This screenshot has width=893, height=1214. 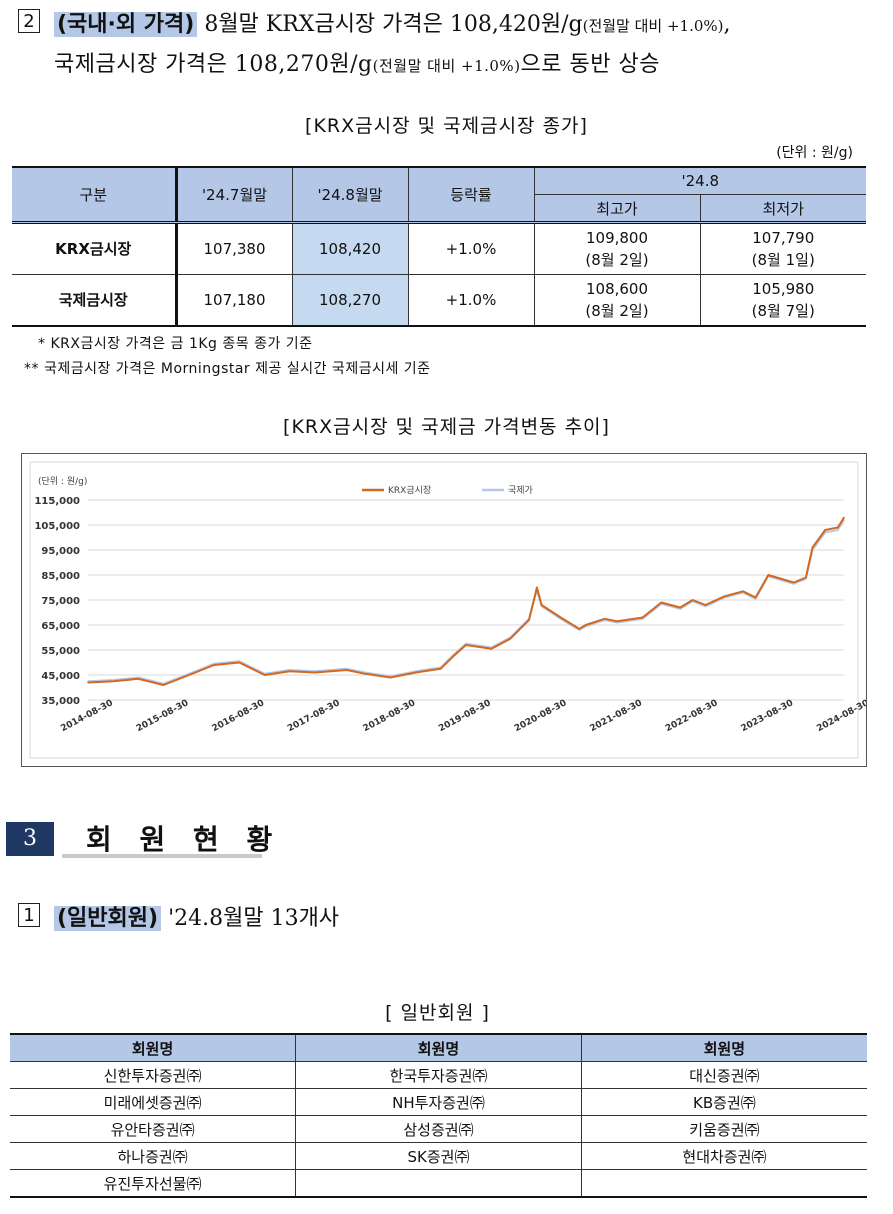 I want to click on chart-unit-label: (단위 : 원/g), so click(x=62, y=481).